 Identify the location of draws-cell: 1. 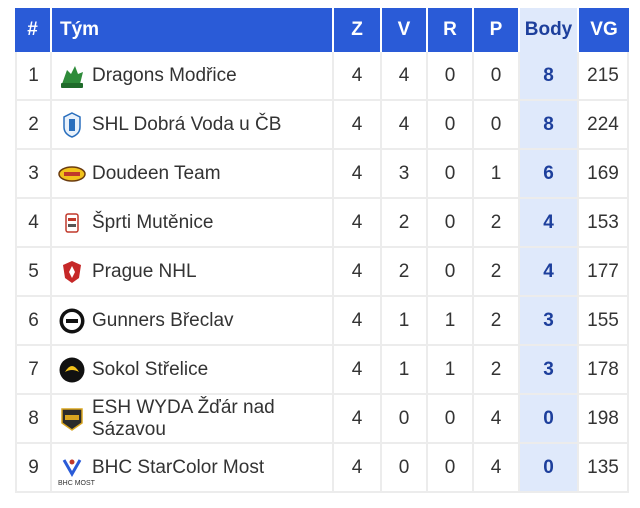
(451, 321).